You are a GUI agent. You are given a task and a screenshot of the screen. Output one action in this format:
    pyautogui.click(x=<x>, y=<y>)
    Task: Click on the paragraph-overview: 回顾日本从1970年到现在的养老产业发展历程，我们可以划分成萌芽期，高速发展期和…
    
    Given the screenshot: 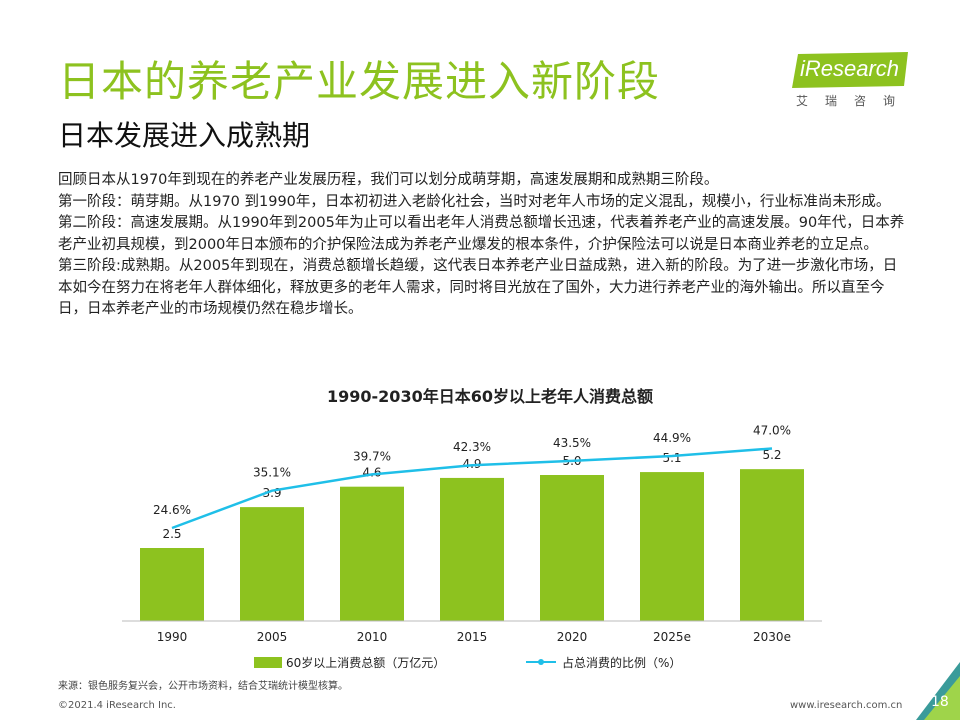 What is the action you would take?
    pyautogui.click(x=388, y=180)
    